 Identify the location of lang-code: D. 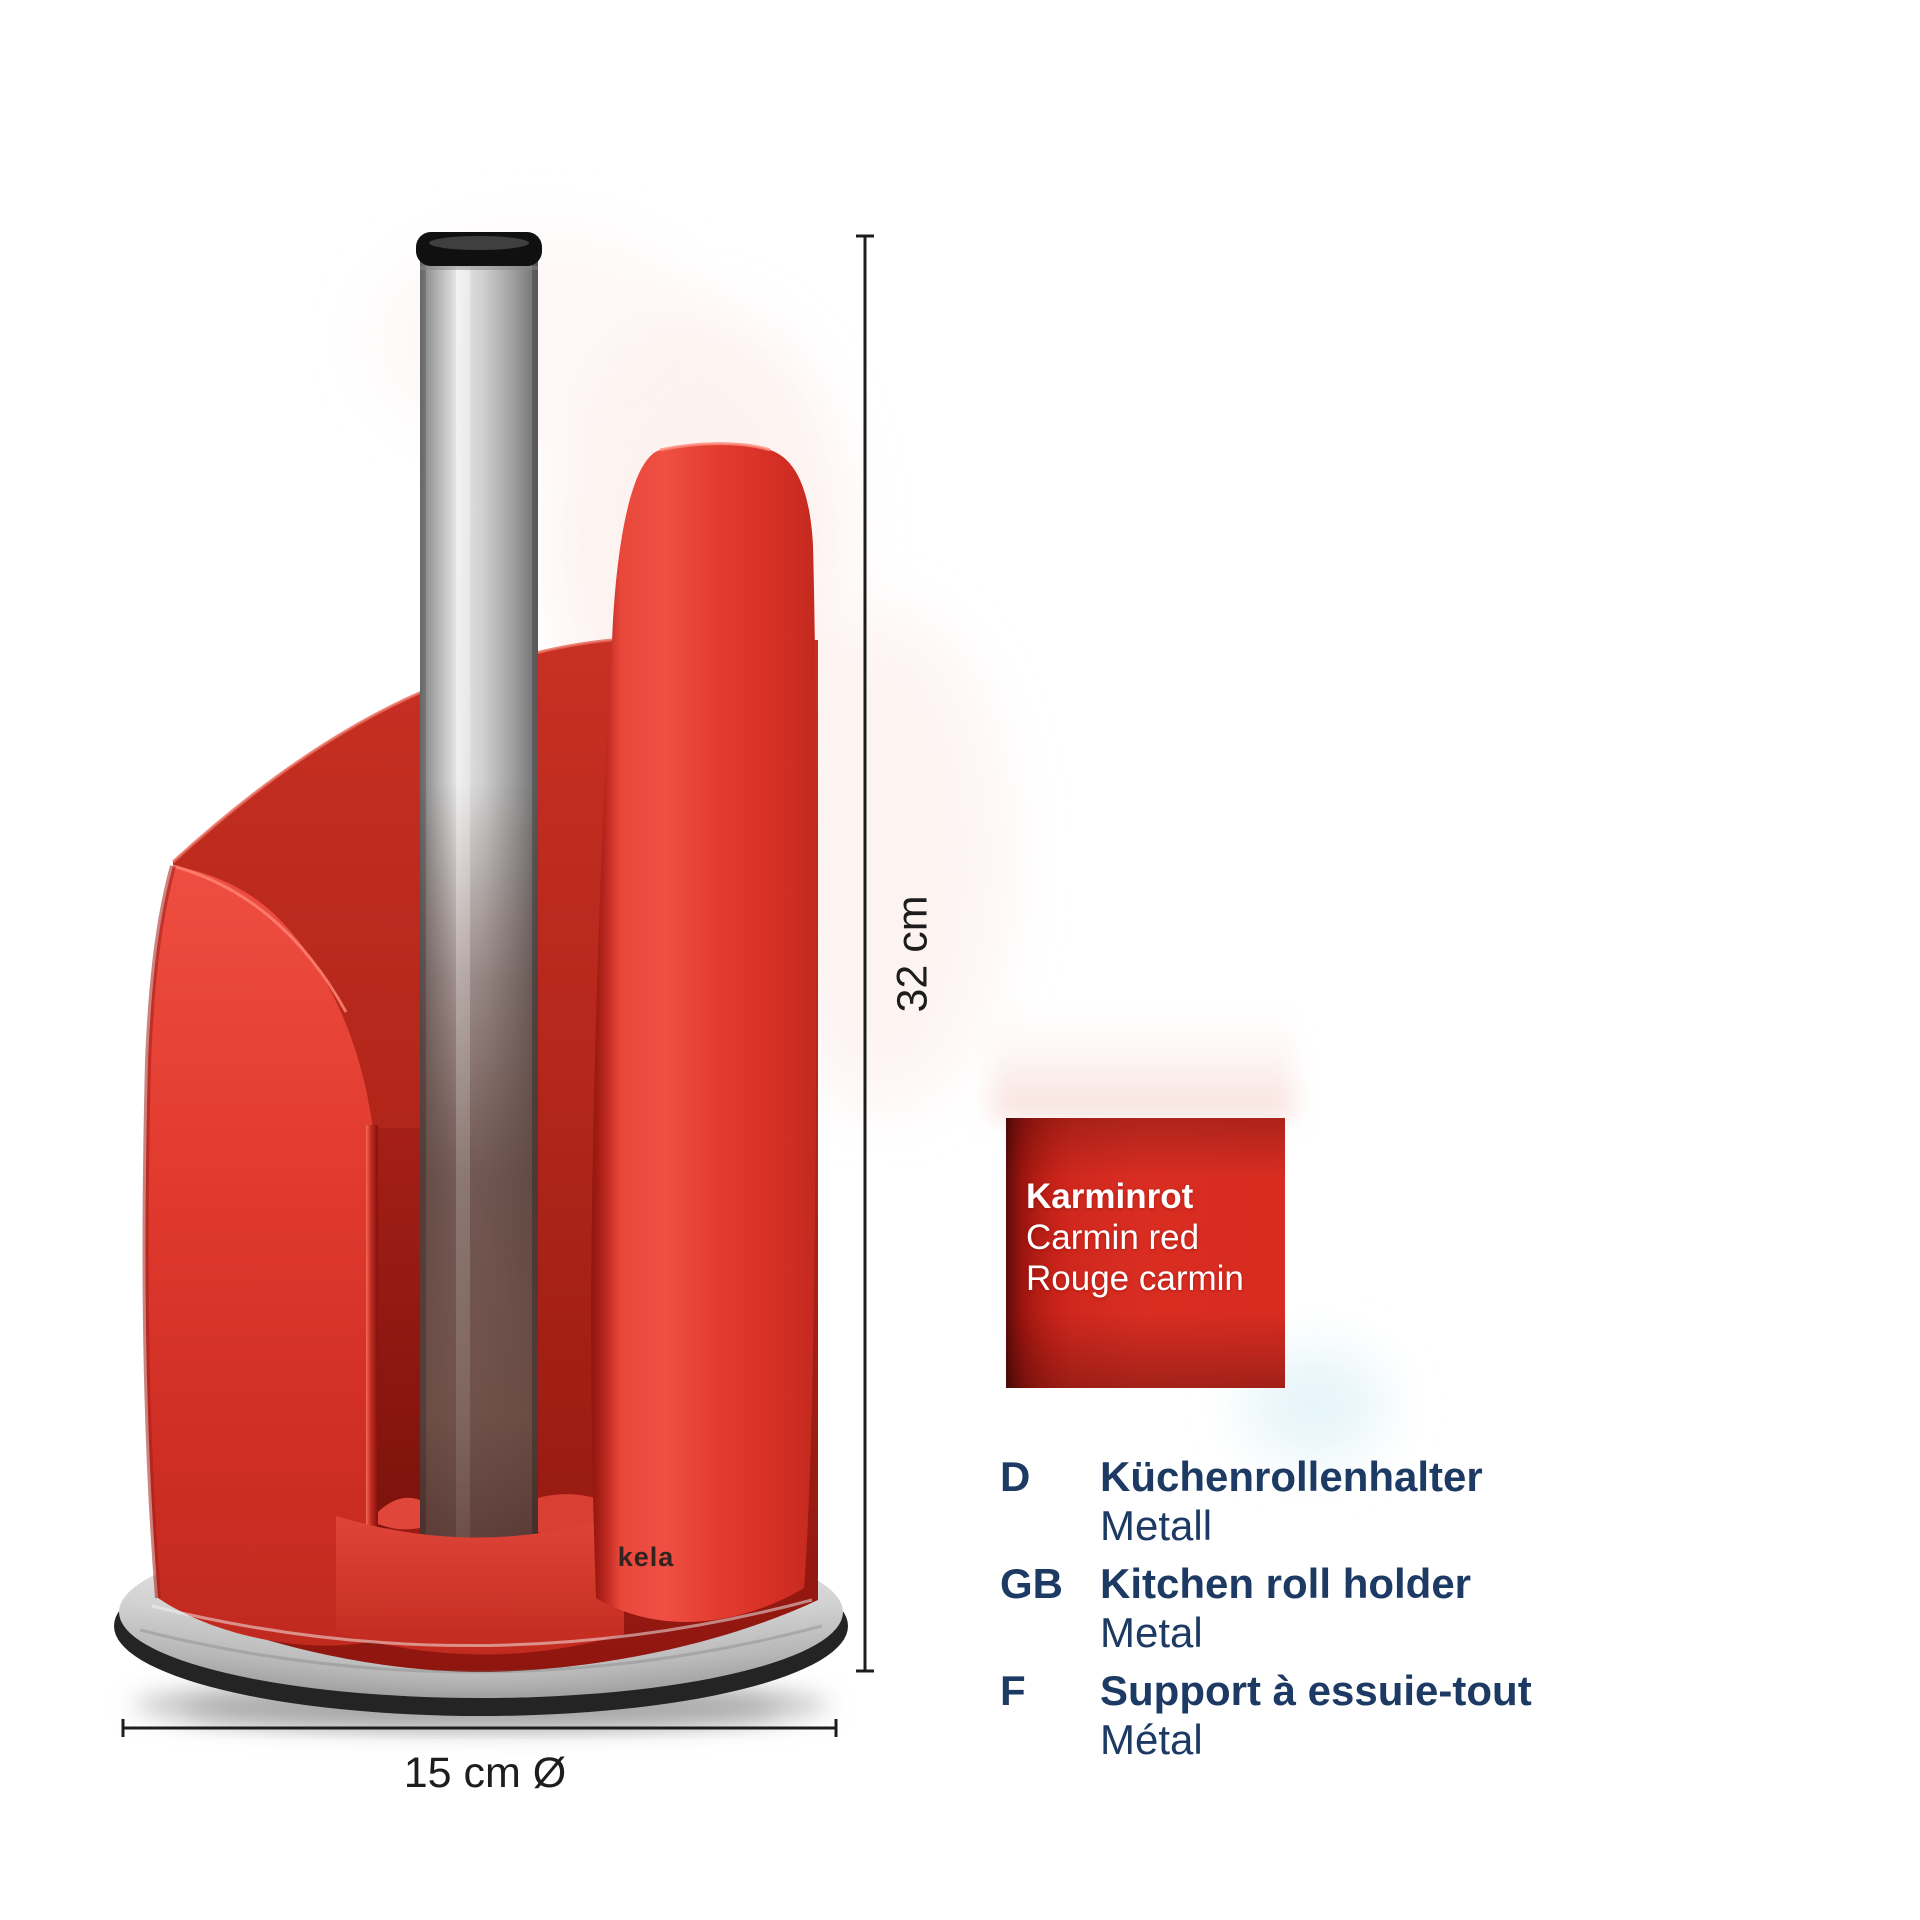
(1015, 1476).